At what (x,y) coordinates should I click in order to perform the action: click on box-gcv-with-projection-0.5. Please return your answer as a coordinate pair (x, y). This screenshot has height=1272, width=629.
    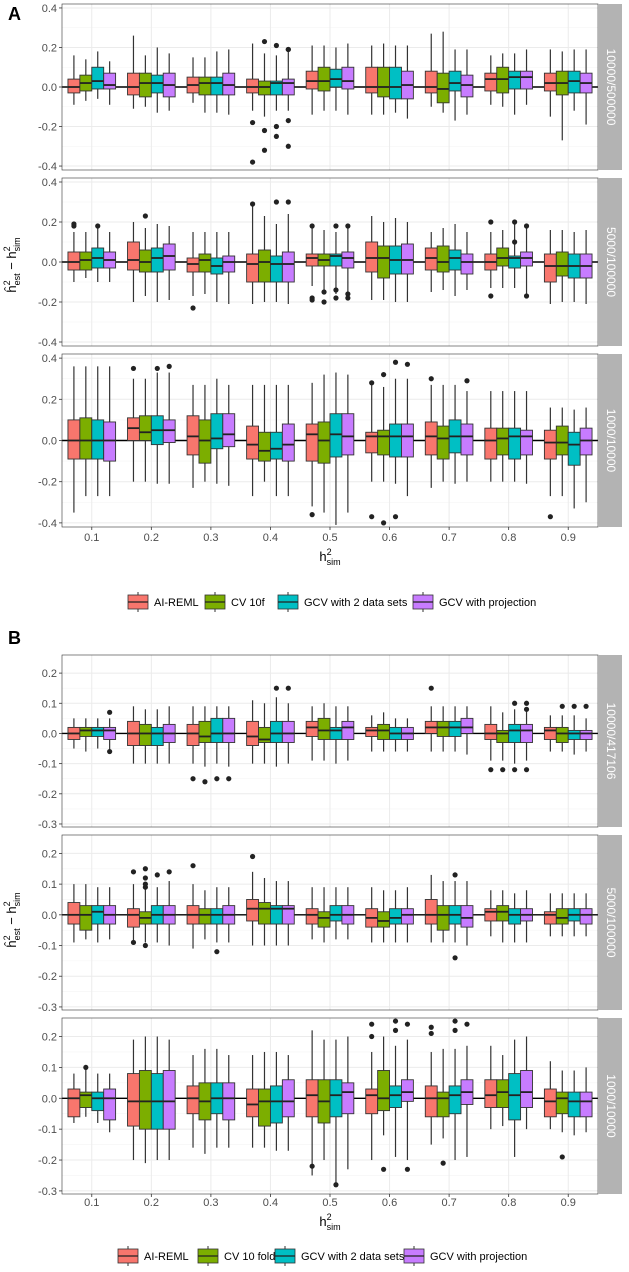
    Looking at the image, I should click on (348, 733).